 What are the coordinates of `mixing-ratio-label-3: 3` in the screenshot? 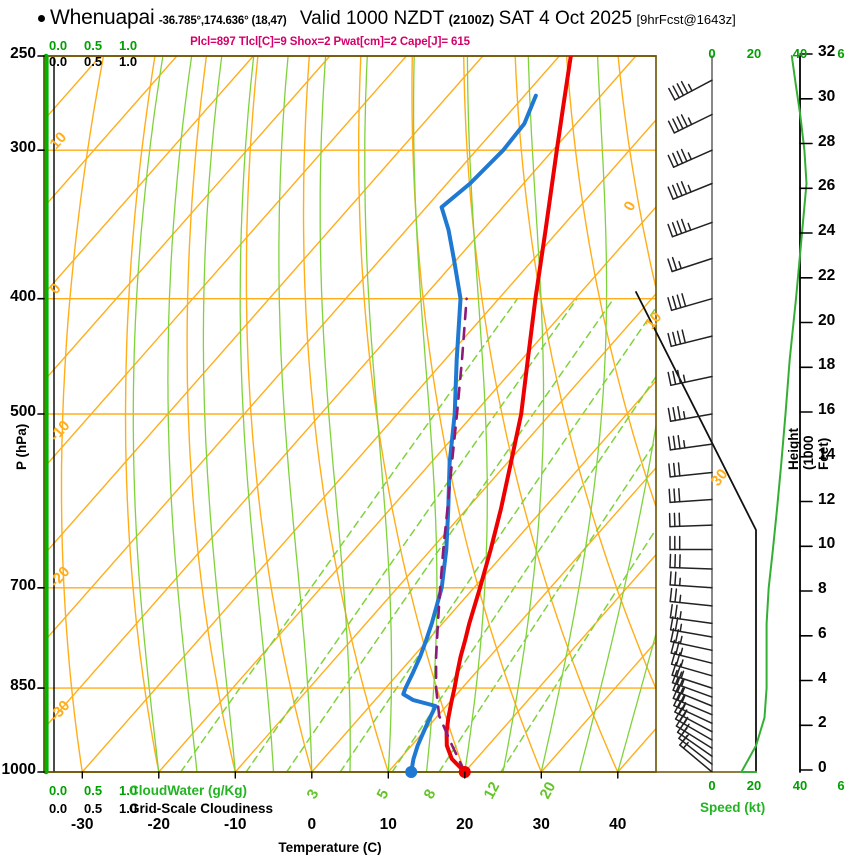 It's located at (313, 794).